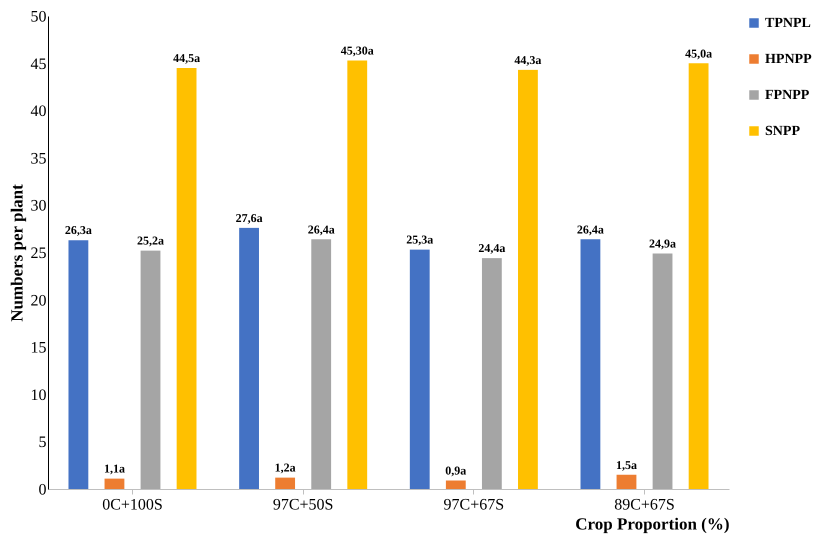 The image size is (826, 545). What do you see at coordinates (38, 64) in the screenshot?
I see `y-tick-label: 45` at bounding box center [38, 64].